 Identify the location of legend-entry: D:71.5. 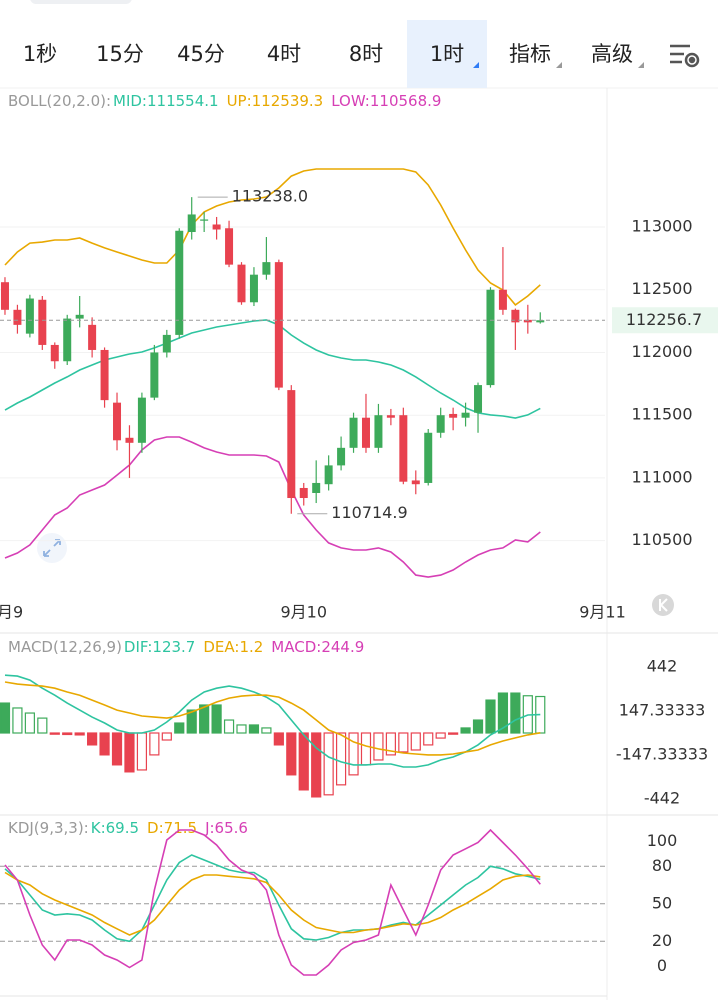
(172, 828).